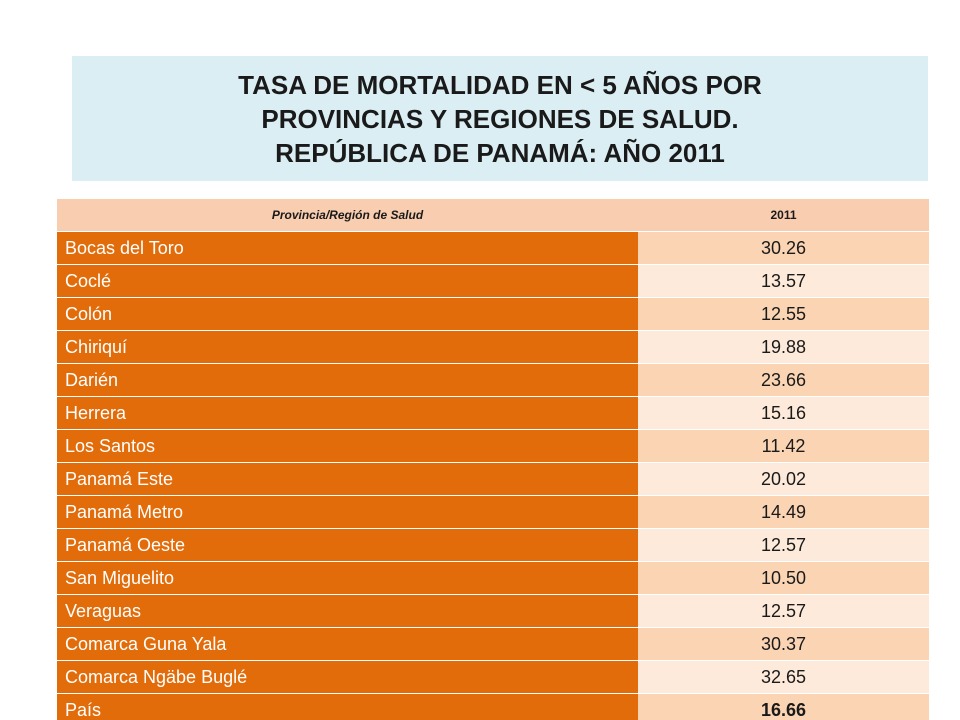 This screenshot has width=960, height=720. I want to click on table-row: Darién 23.66, so click(493, 380).